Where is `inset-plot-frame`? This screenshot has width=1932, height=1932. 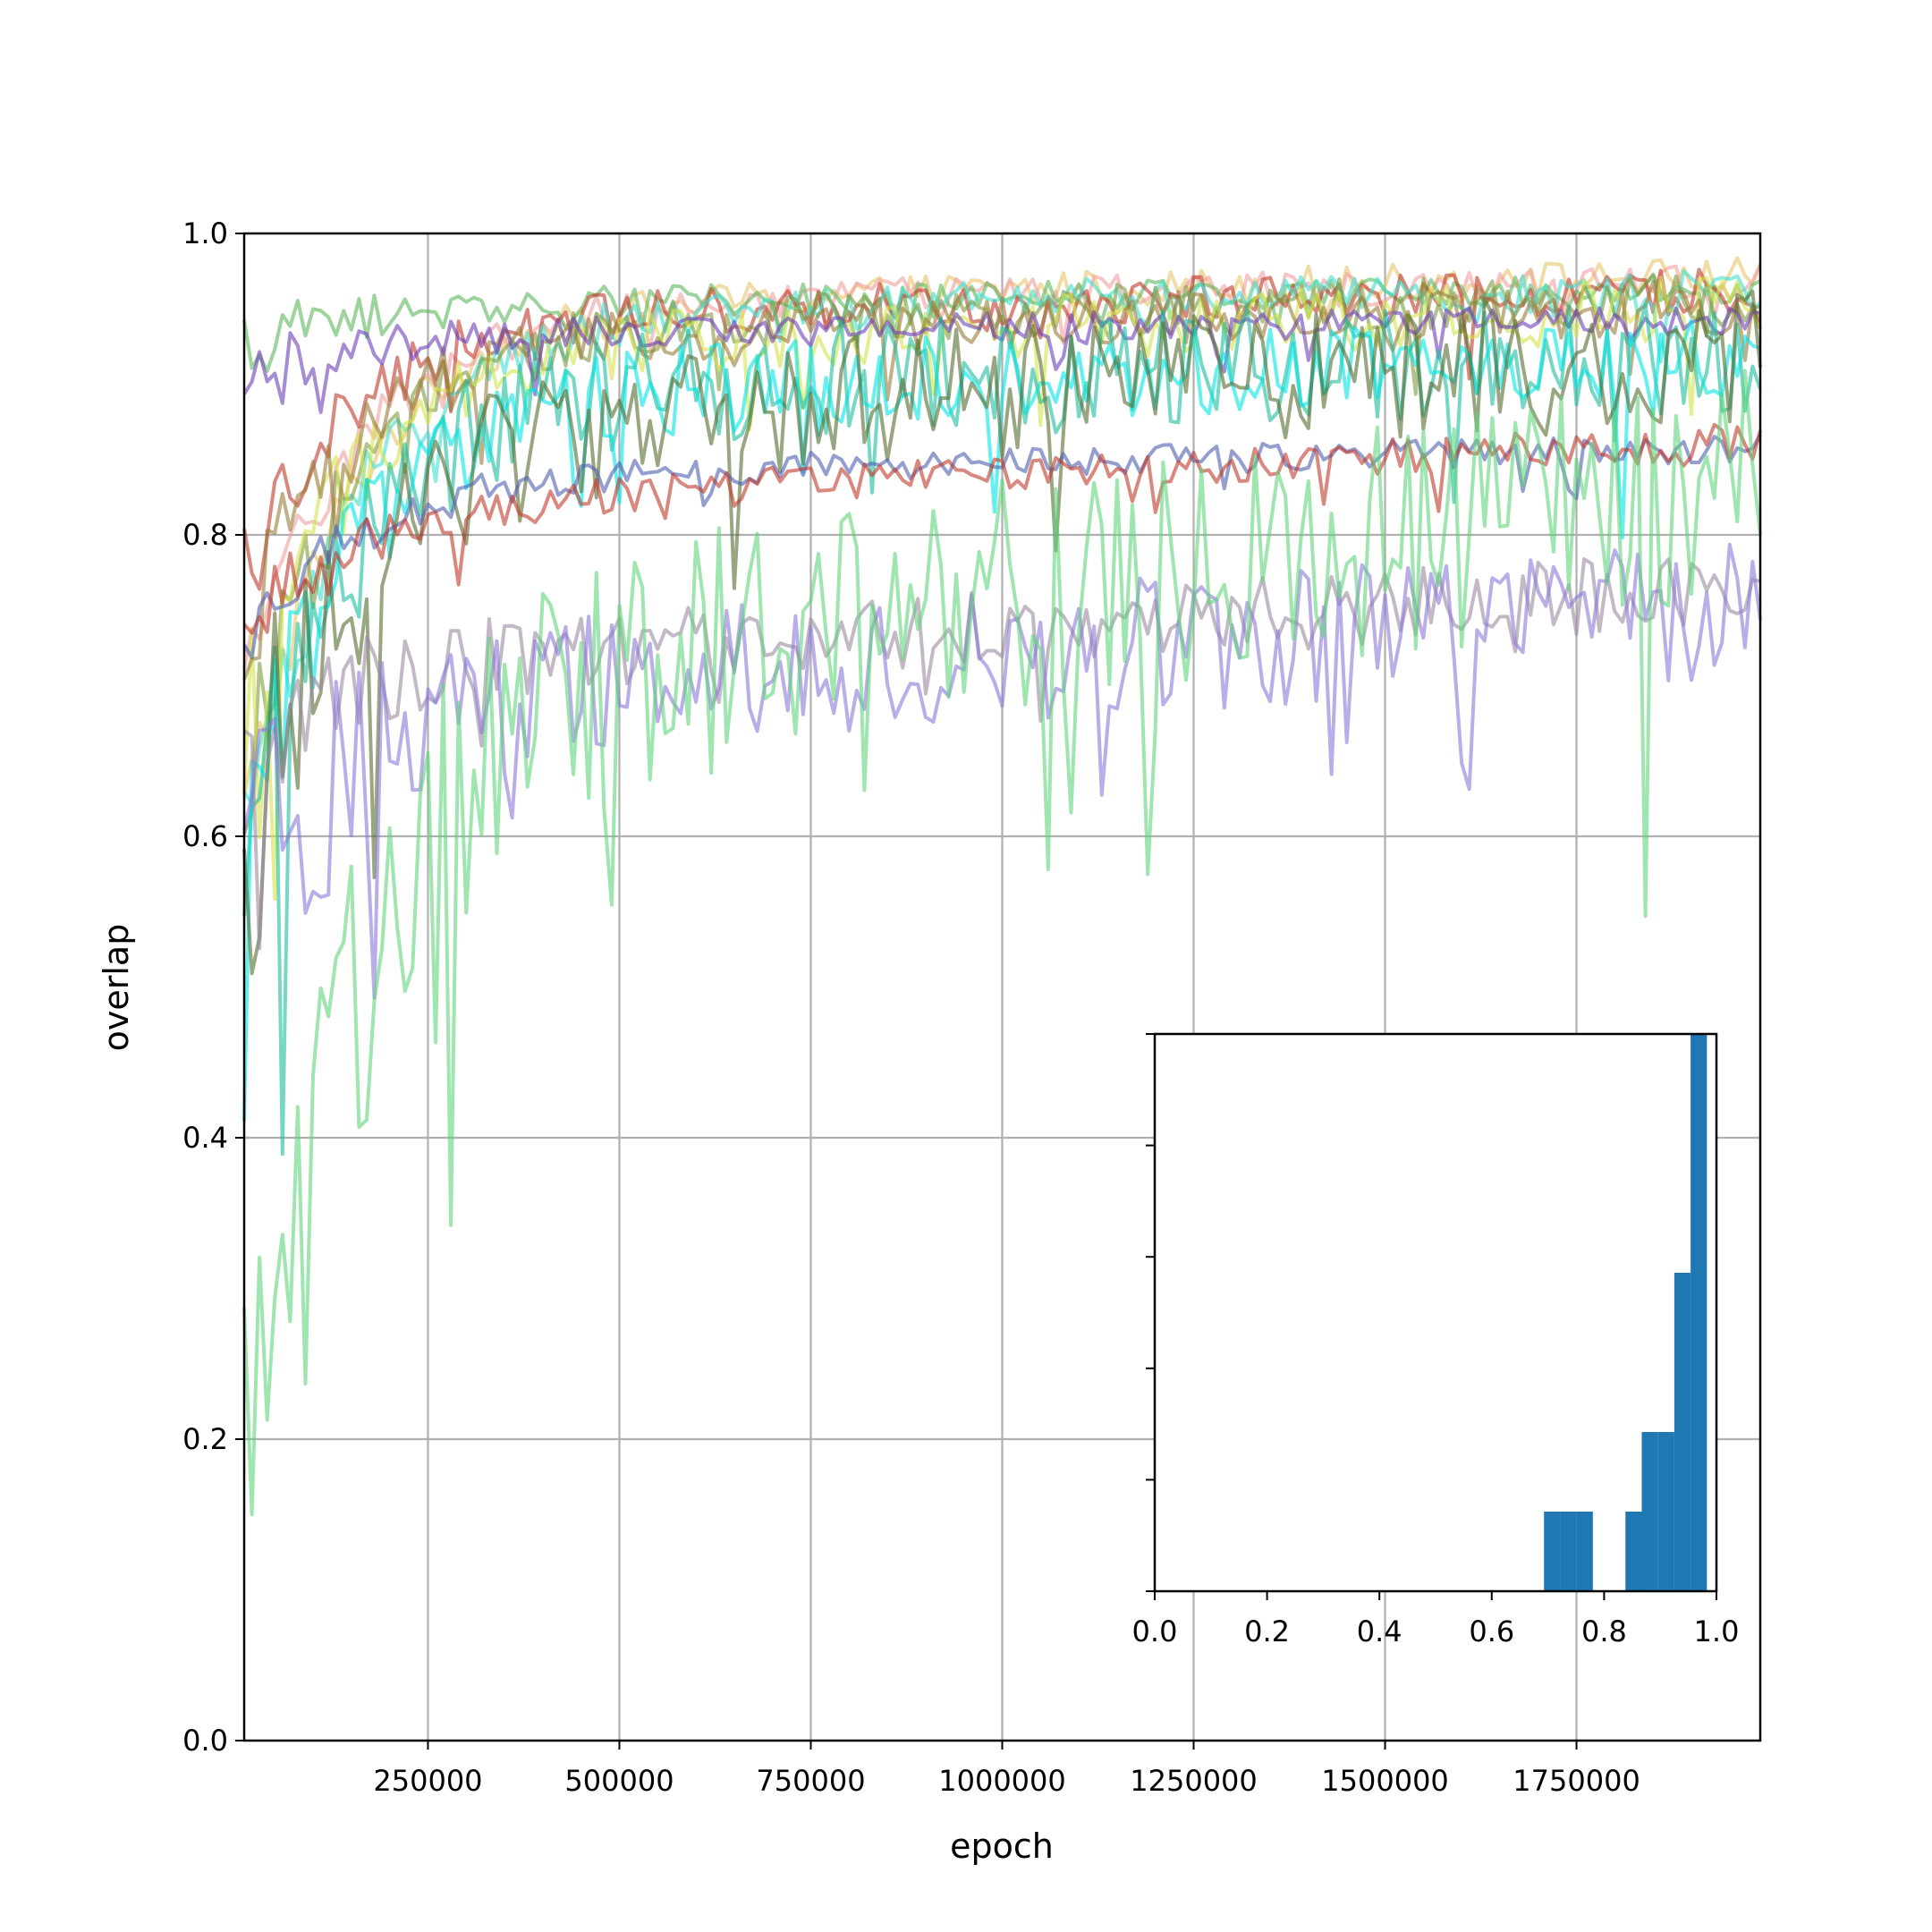
inset-plot-frame is located at coordinates (1435, 1312).